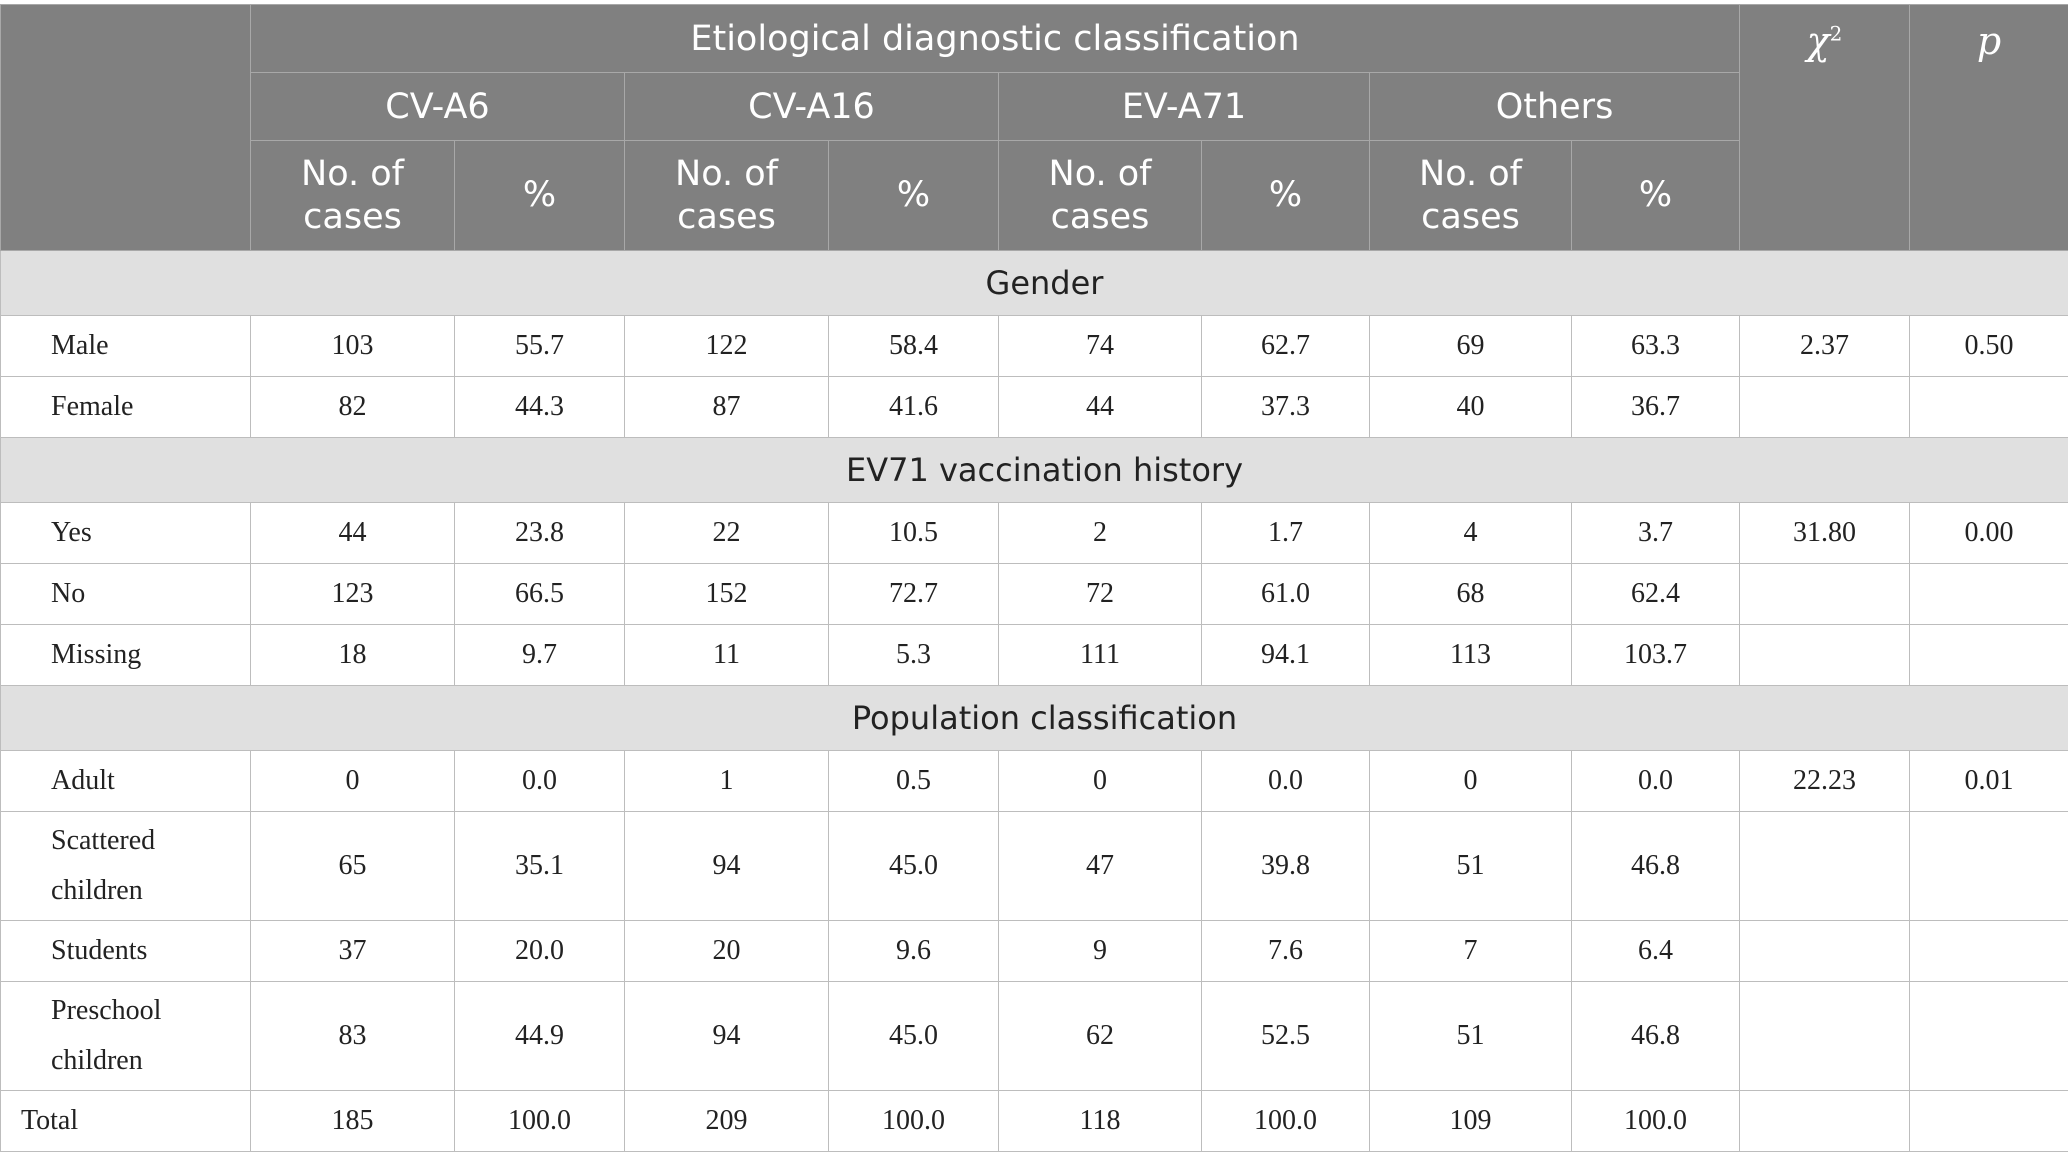  Describe the element at coordinates (1655, 655) in the screenshot. I see `percent-cell: 103.7` at that location.